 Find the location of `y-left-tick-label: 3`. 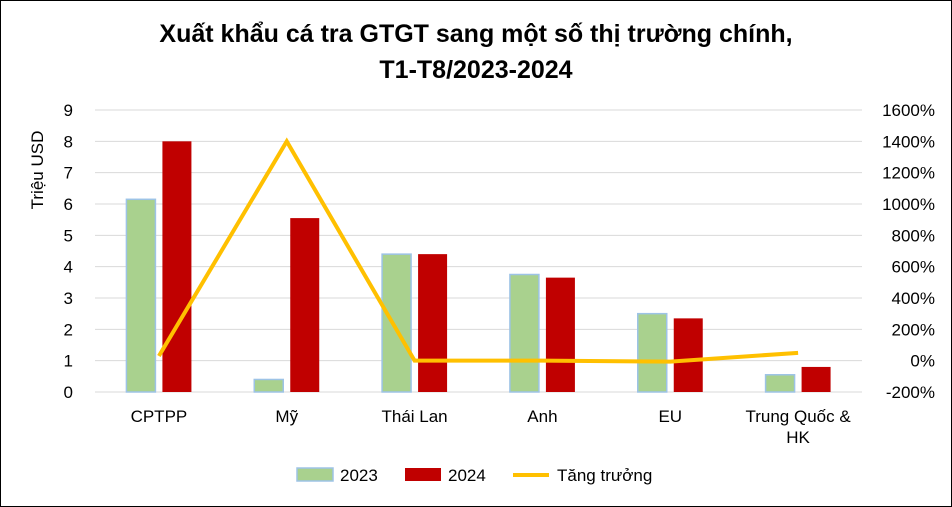

y-left-tick-label: 3 is located at coordinates (68, 298).